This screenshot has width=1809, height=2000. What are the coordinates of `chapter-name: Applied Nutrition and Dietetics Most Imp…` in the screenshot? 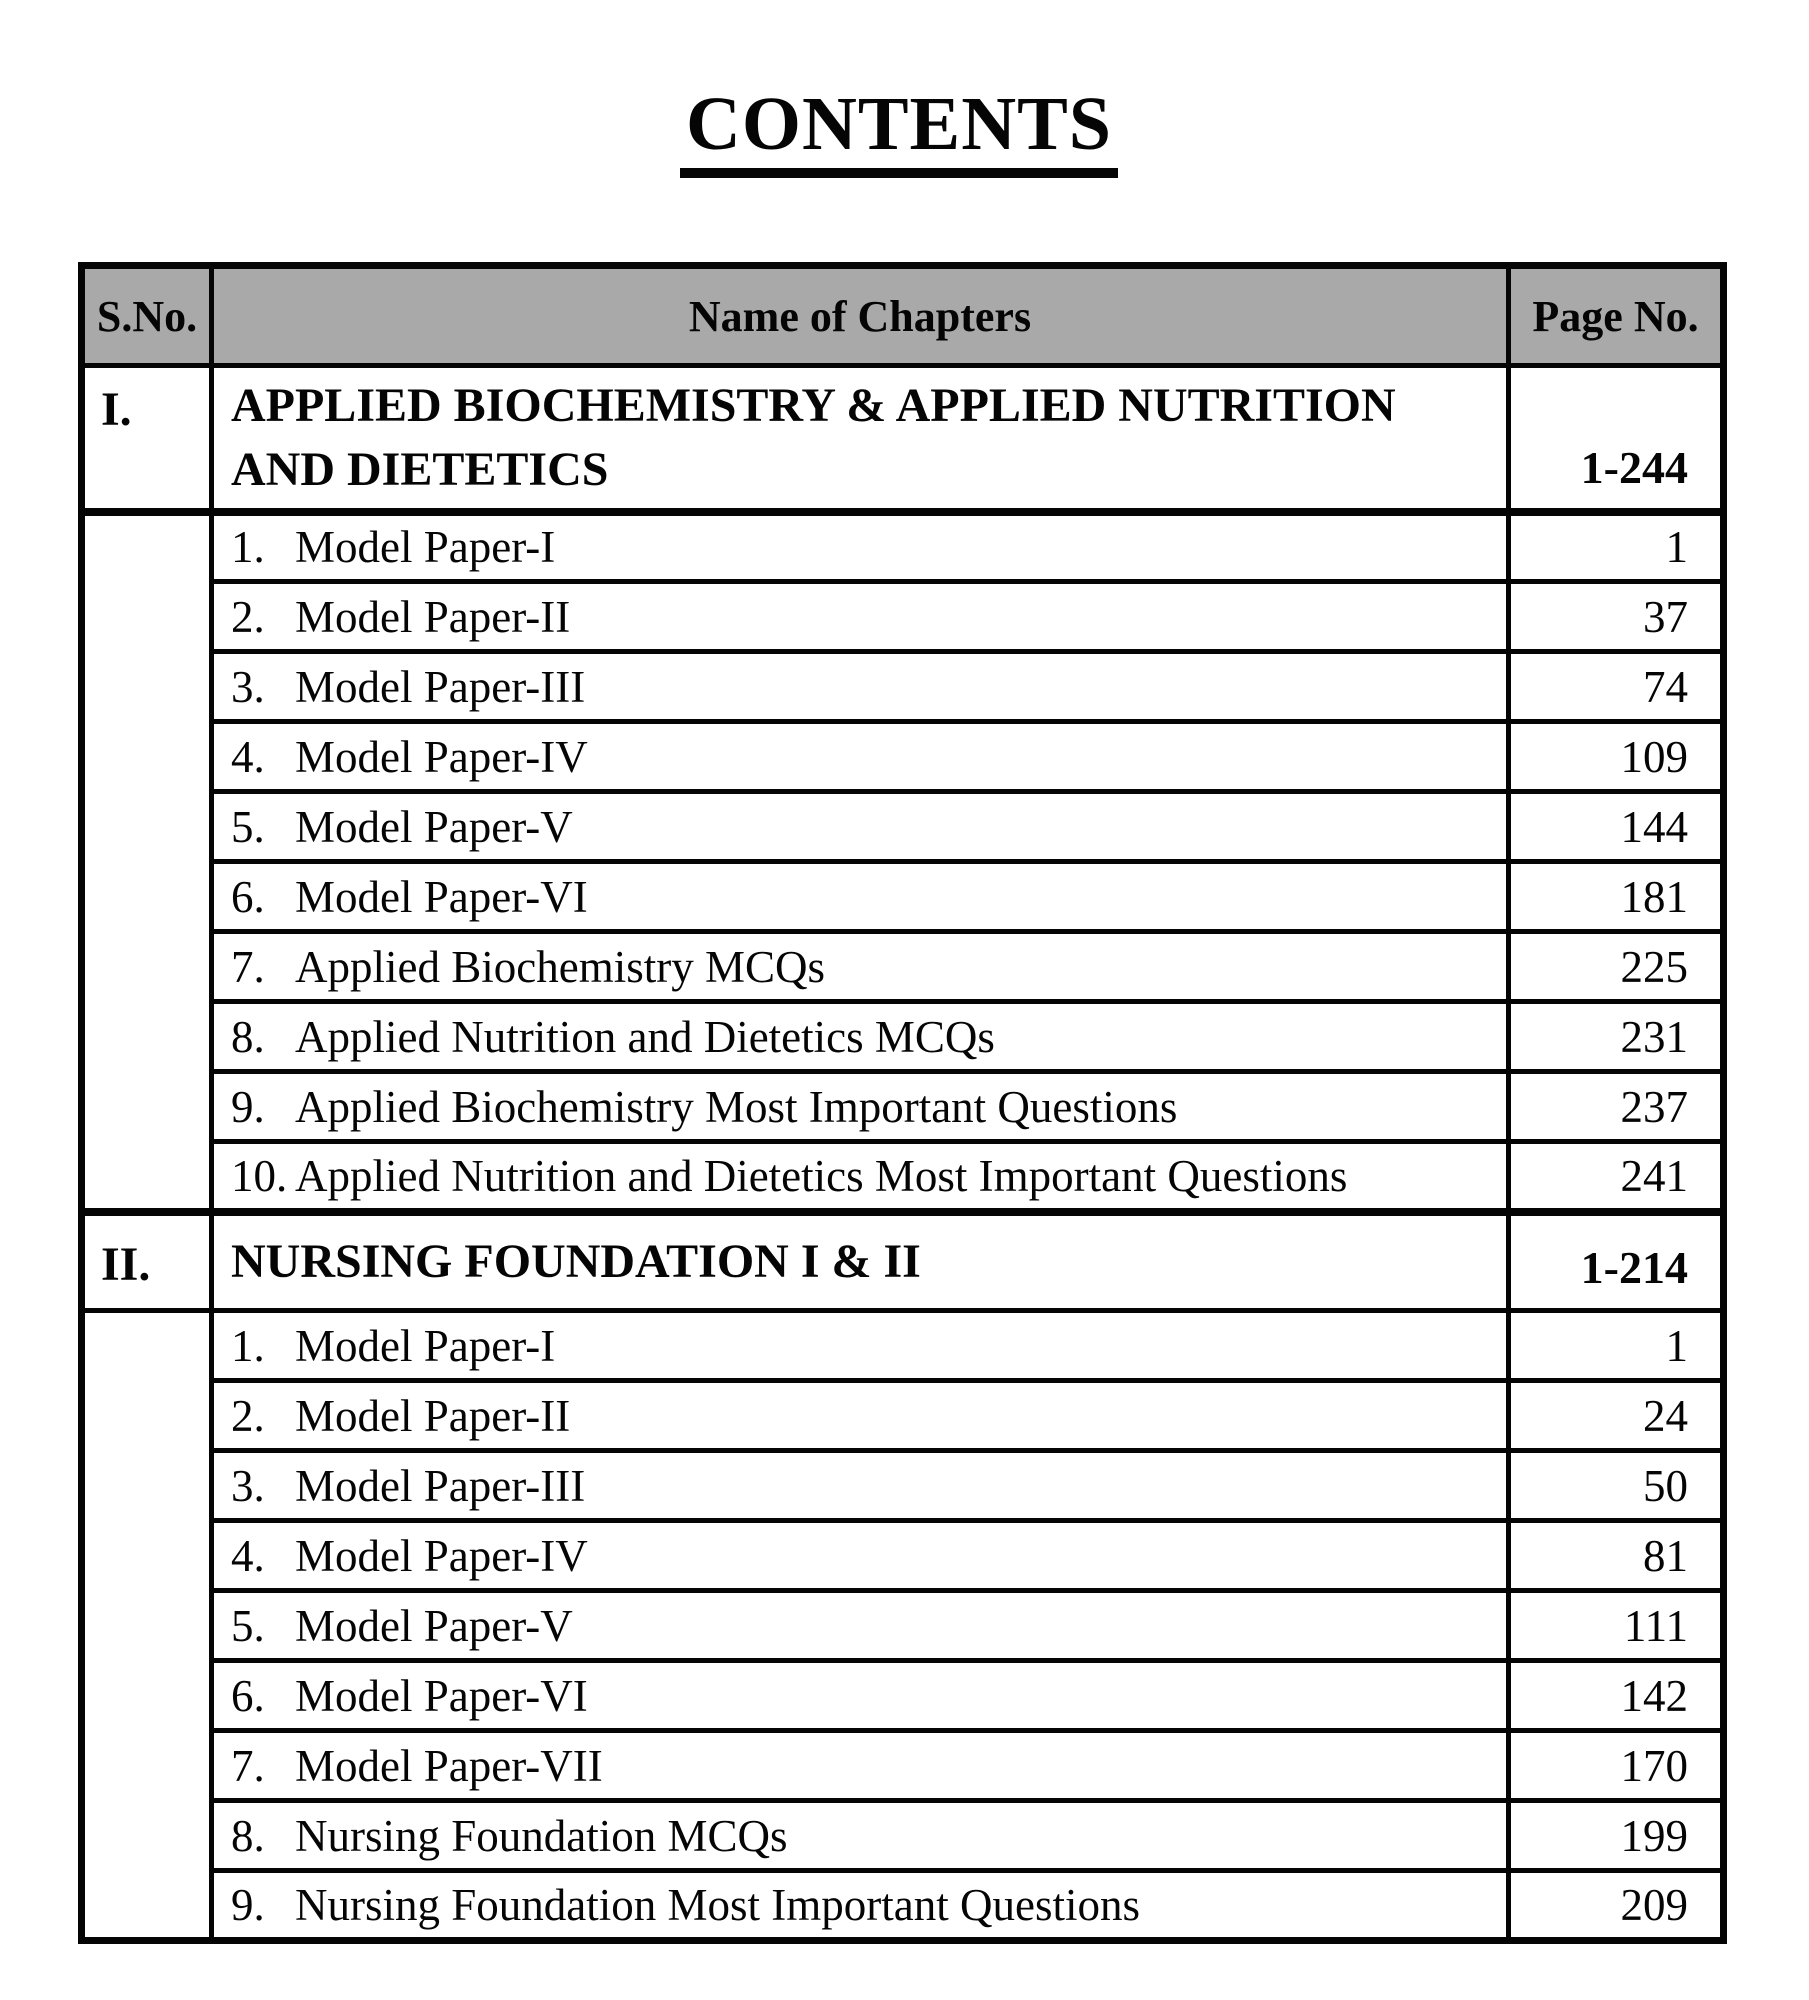 It's located at (821, 1175).